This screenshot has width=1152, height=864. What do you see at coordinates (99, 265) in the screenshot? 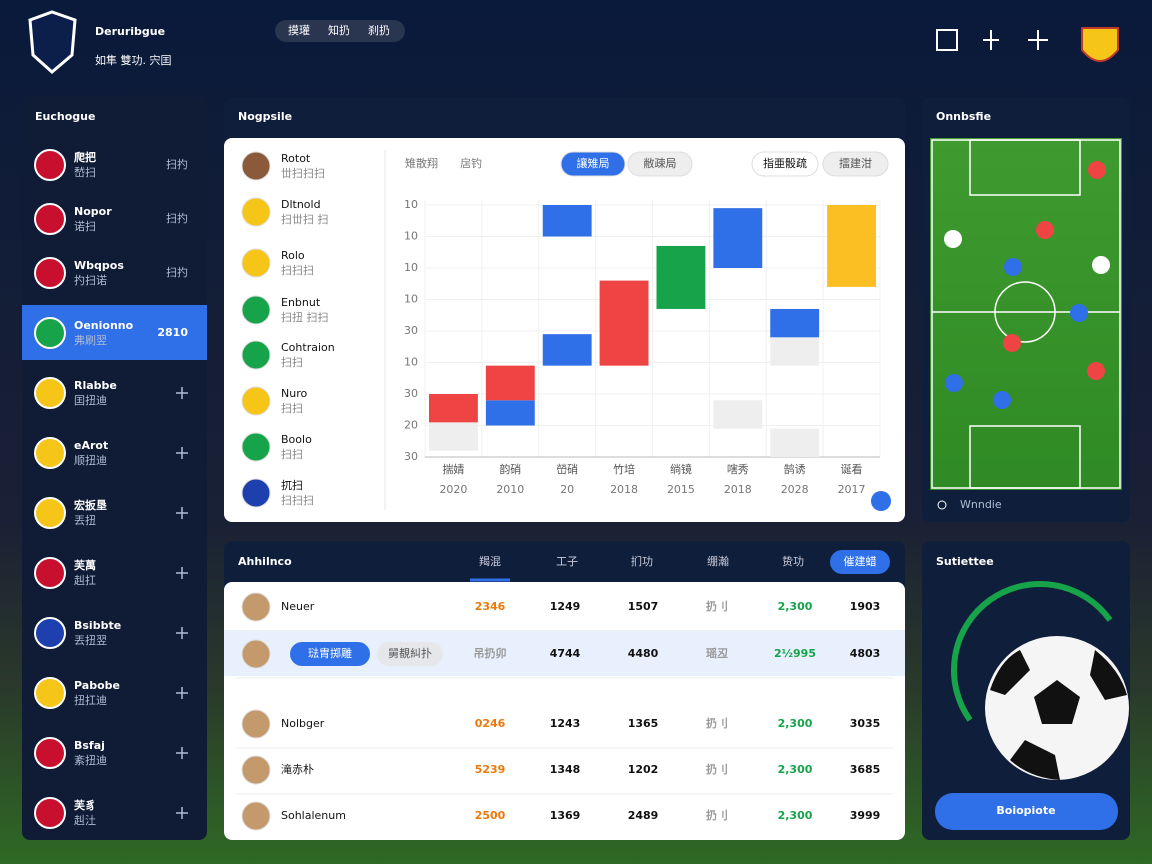
I see `team-name: Wbqpos` at bounding box center [99, 265].